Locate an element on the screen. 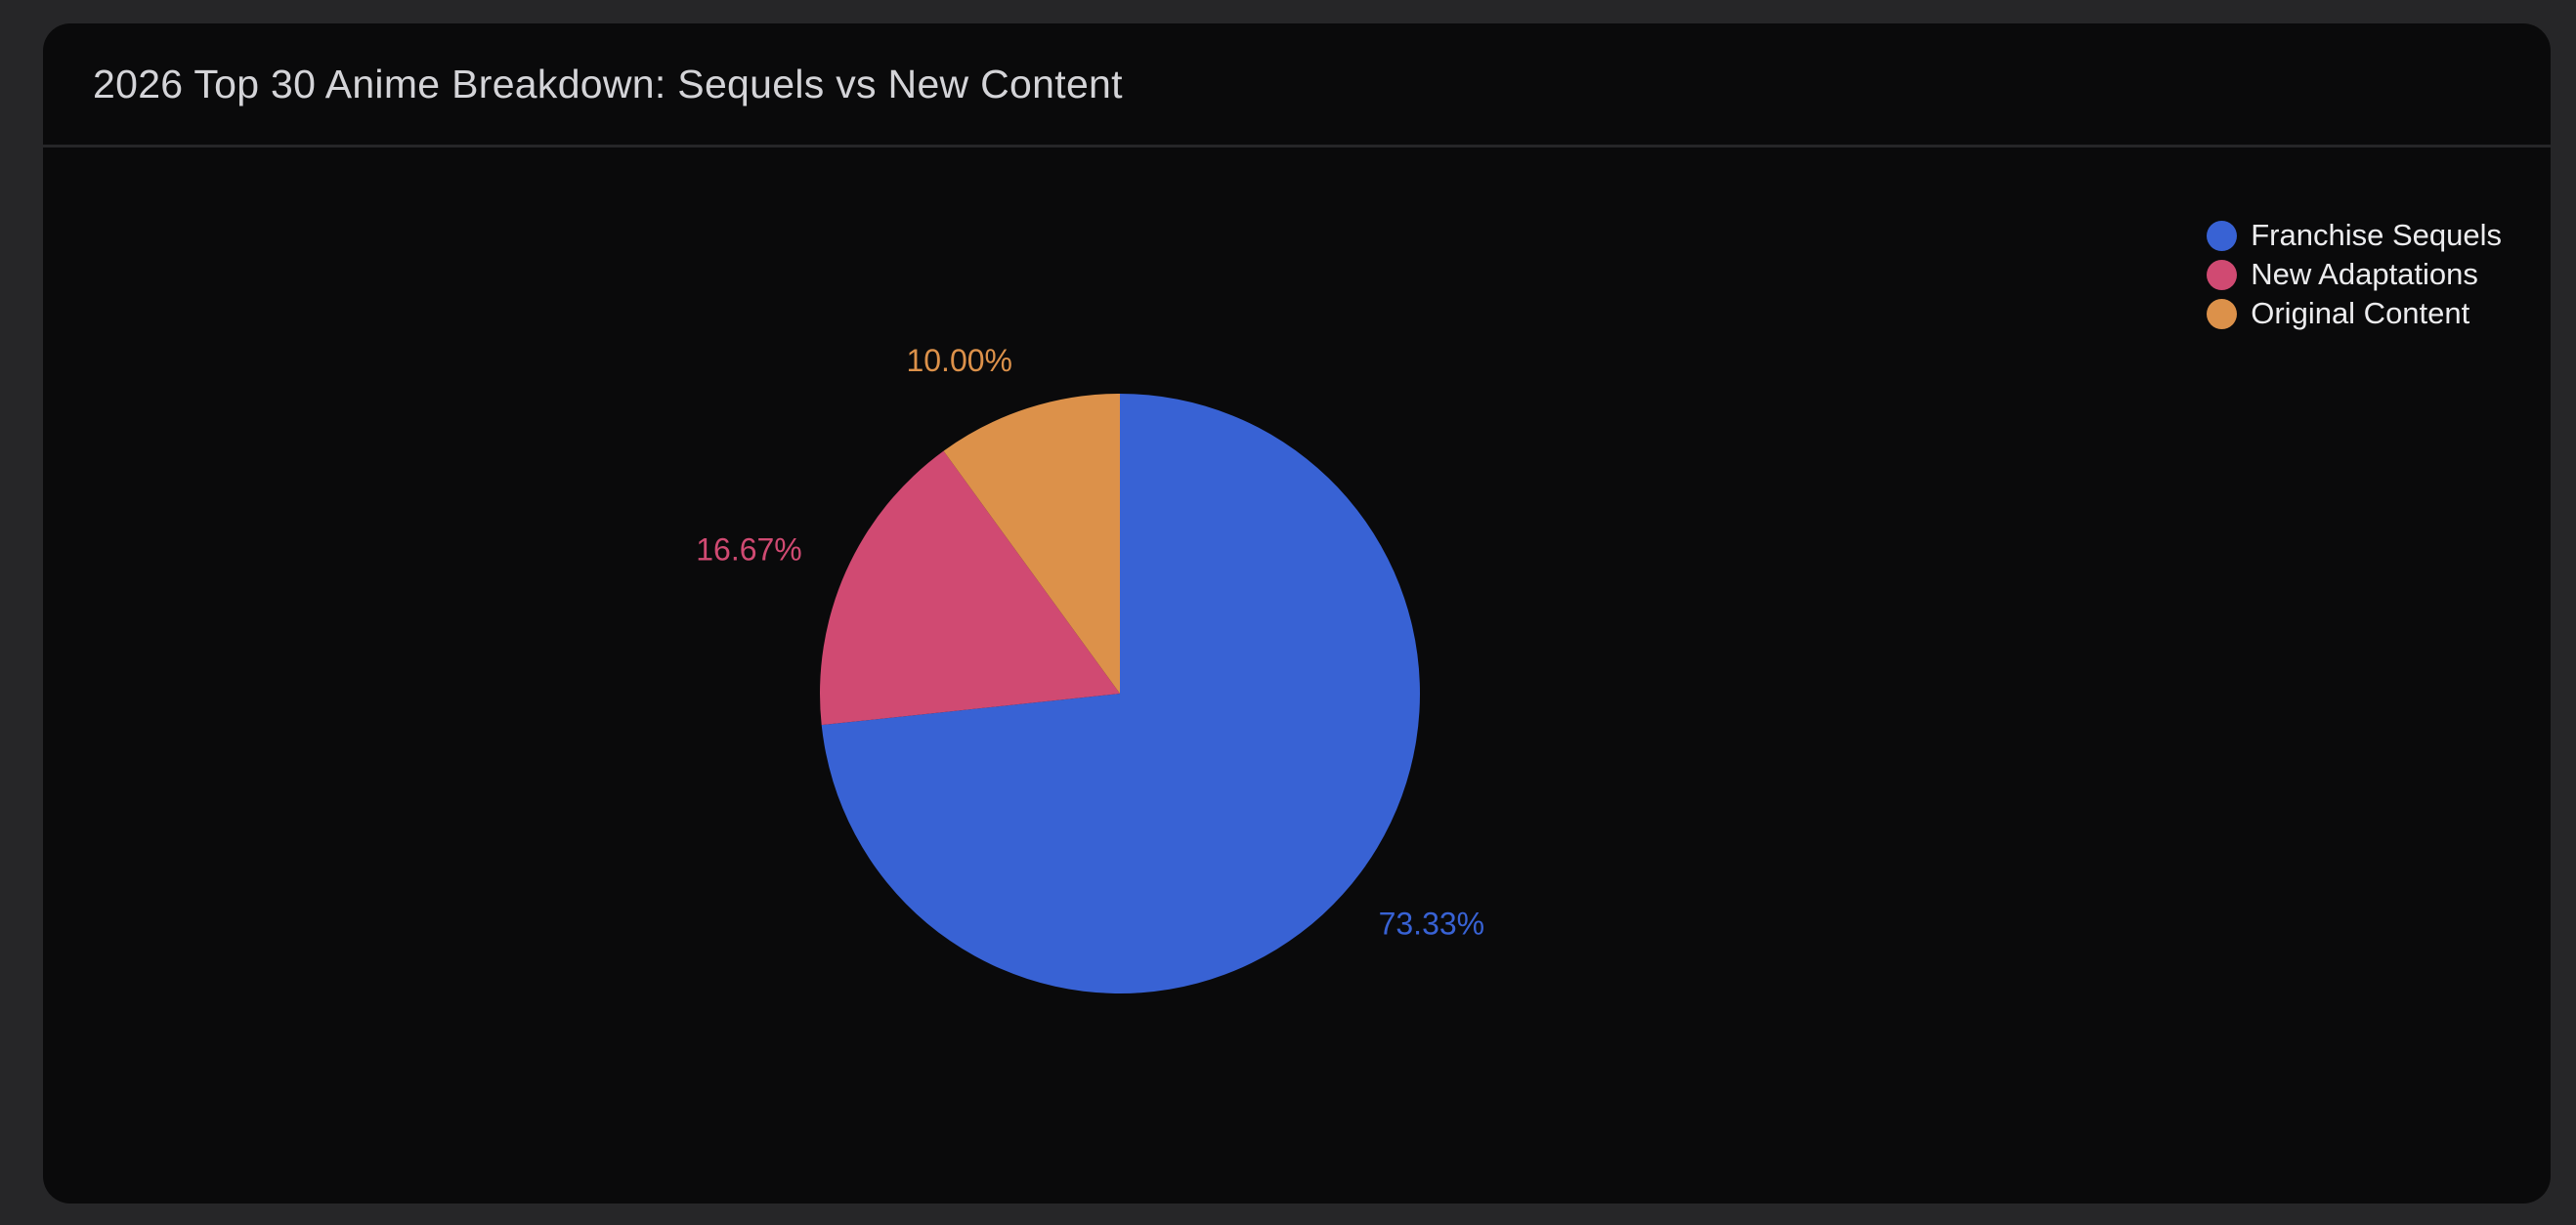 This screenshot has height=1225, width=2576. legend-item-new-adaptations: New Adaptations is located at coordinates (2355, 274).